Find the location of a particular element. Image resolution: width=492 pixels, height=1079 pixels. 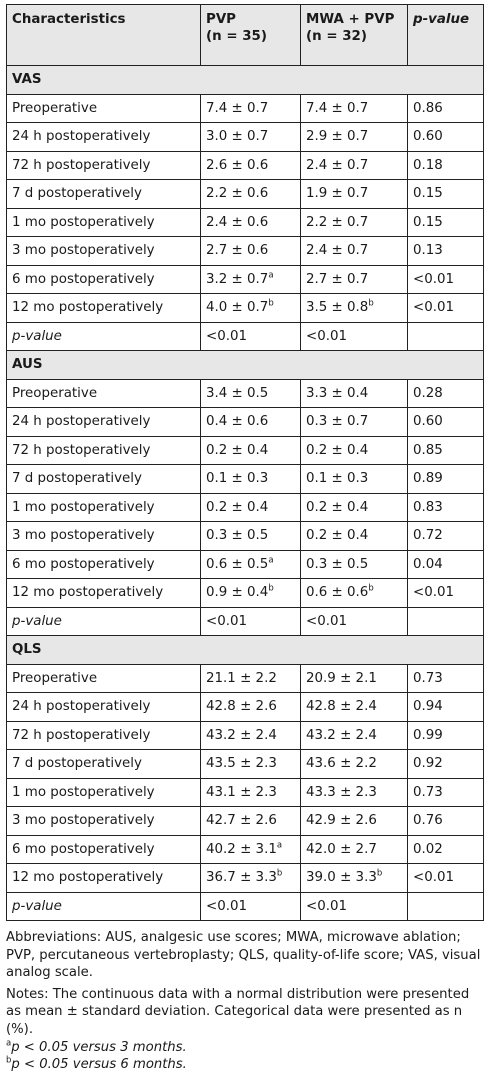

pvp-value: 7.4 ± 0.7 is located at coordinates (237, 108).